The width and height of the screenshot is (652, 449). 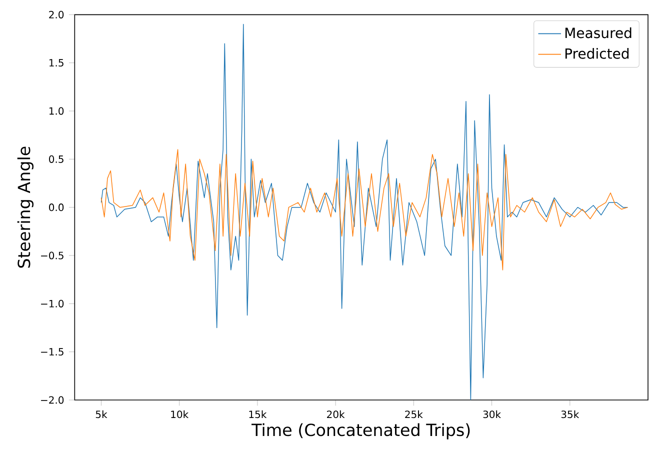 I want to click on x-tick-label: 15k, so click(x=258, y=414).